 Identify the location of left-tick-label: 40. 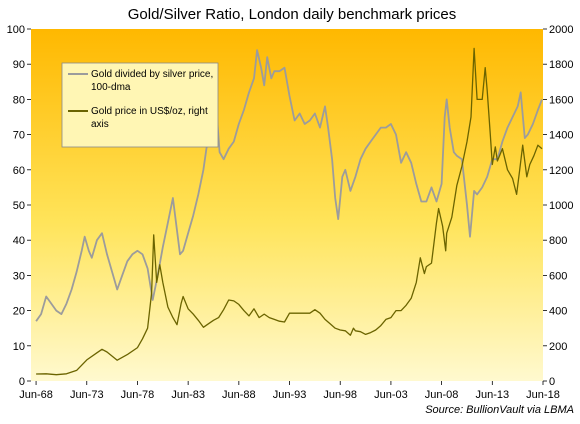
(19, 241).